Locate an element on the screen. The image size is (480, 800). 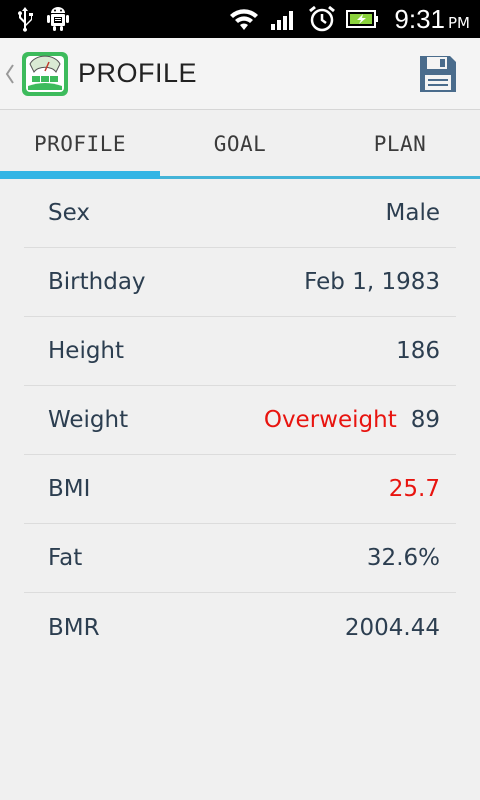
sex-value: Male is located at coordinates (412, 213).